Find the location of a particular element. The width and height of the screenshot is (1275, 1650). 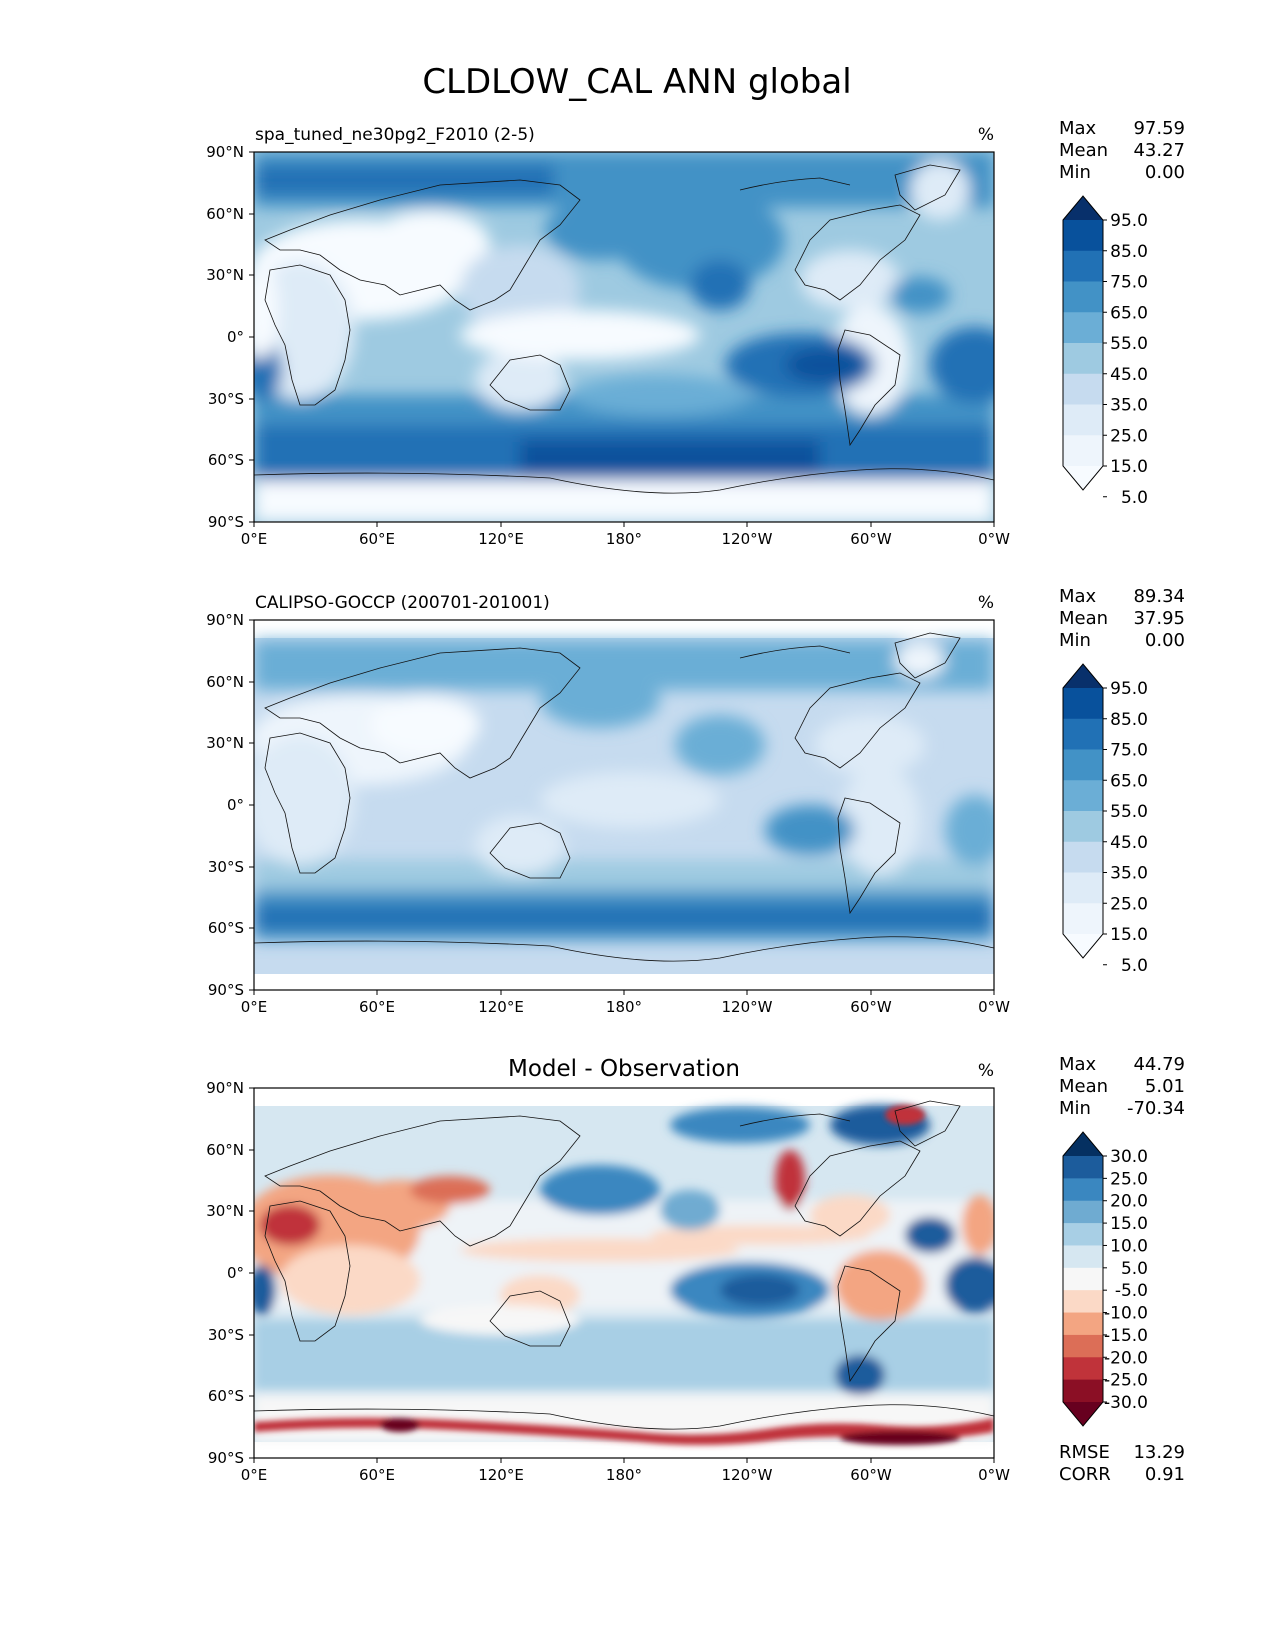

lon-tick-label: 180° is located at coordinates (624, 539).